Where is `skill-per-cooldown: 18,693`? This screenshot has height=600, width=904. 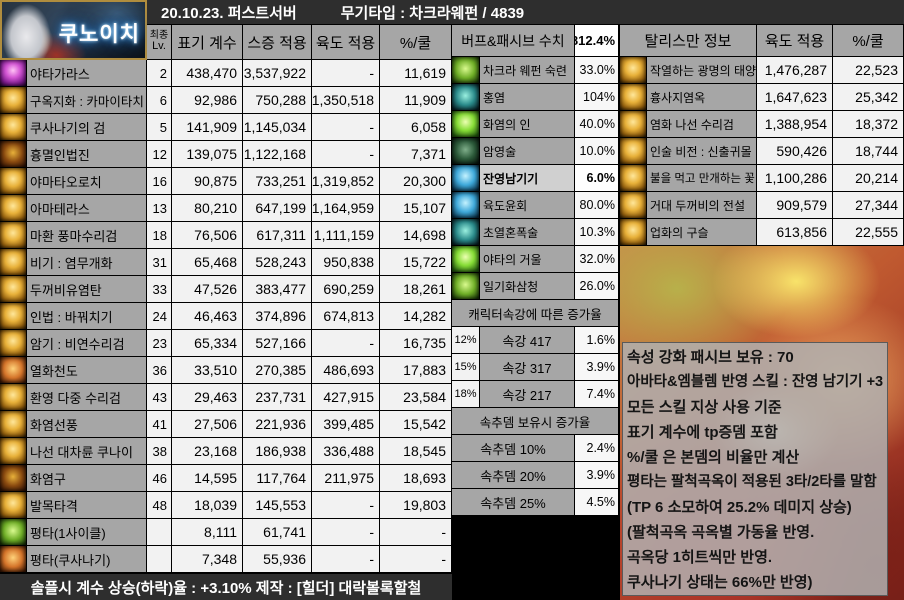 skill-per-cooldown: 18,693 is located at coordinates (416, 478).